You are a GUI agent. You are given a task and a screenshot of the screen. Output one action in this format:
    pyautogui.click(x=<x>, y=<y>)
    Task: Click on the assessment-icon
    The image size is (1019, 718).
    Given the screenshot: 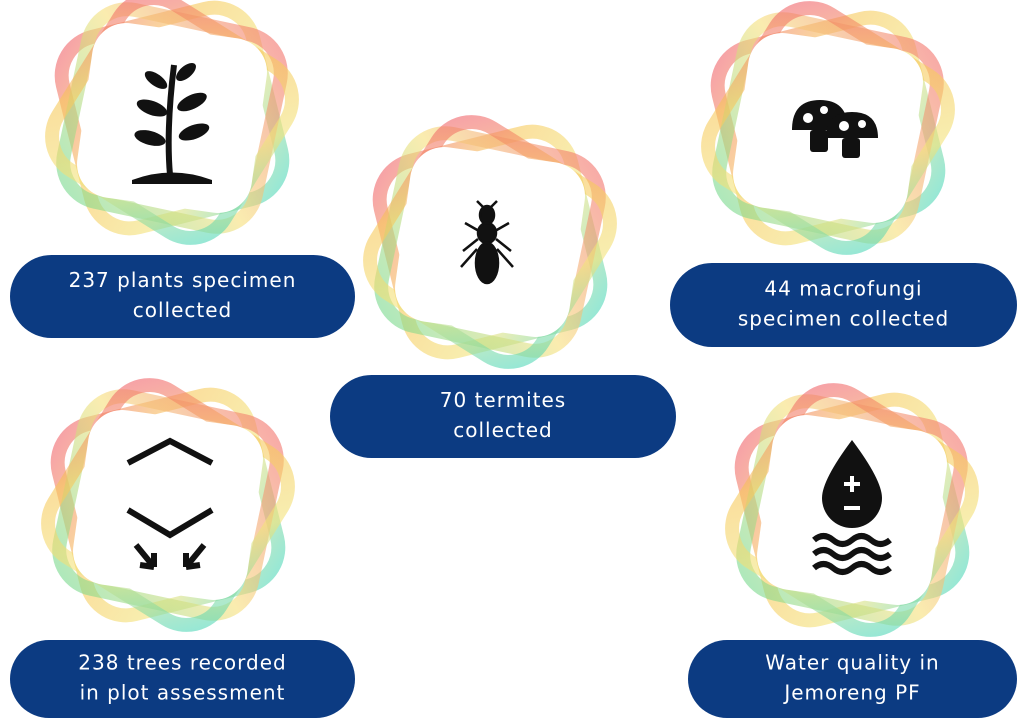 What is the action you would take?
    pyautogui.click(x=170, y=503)
    